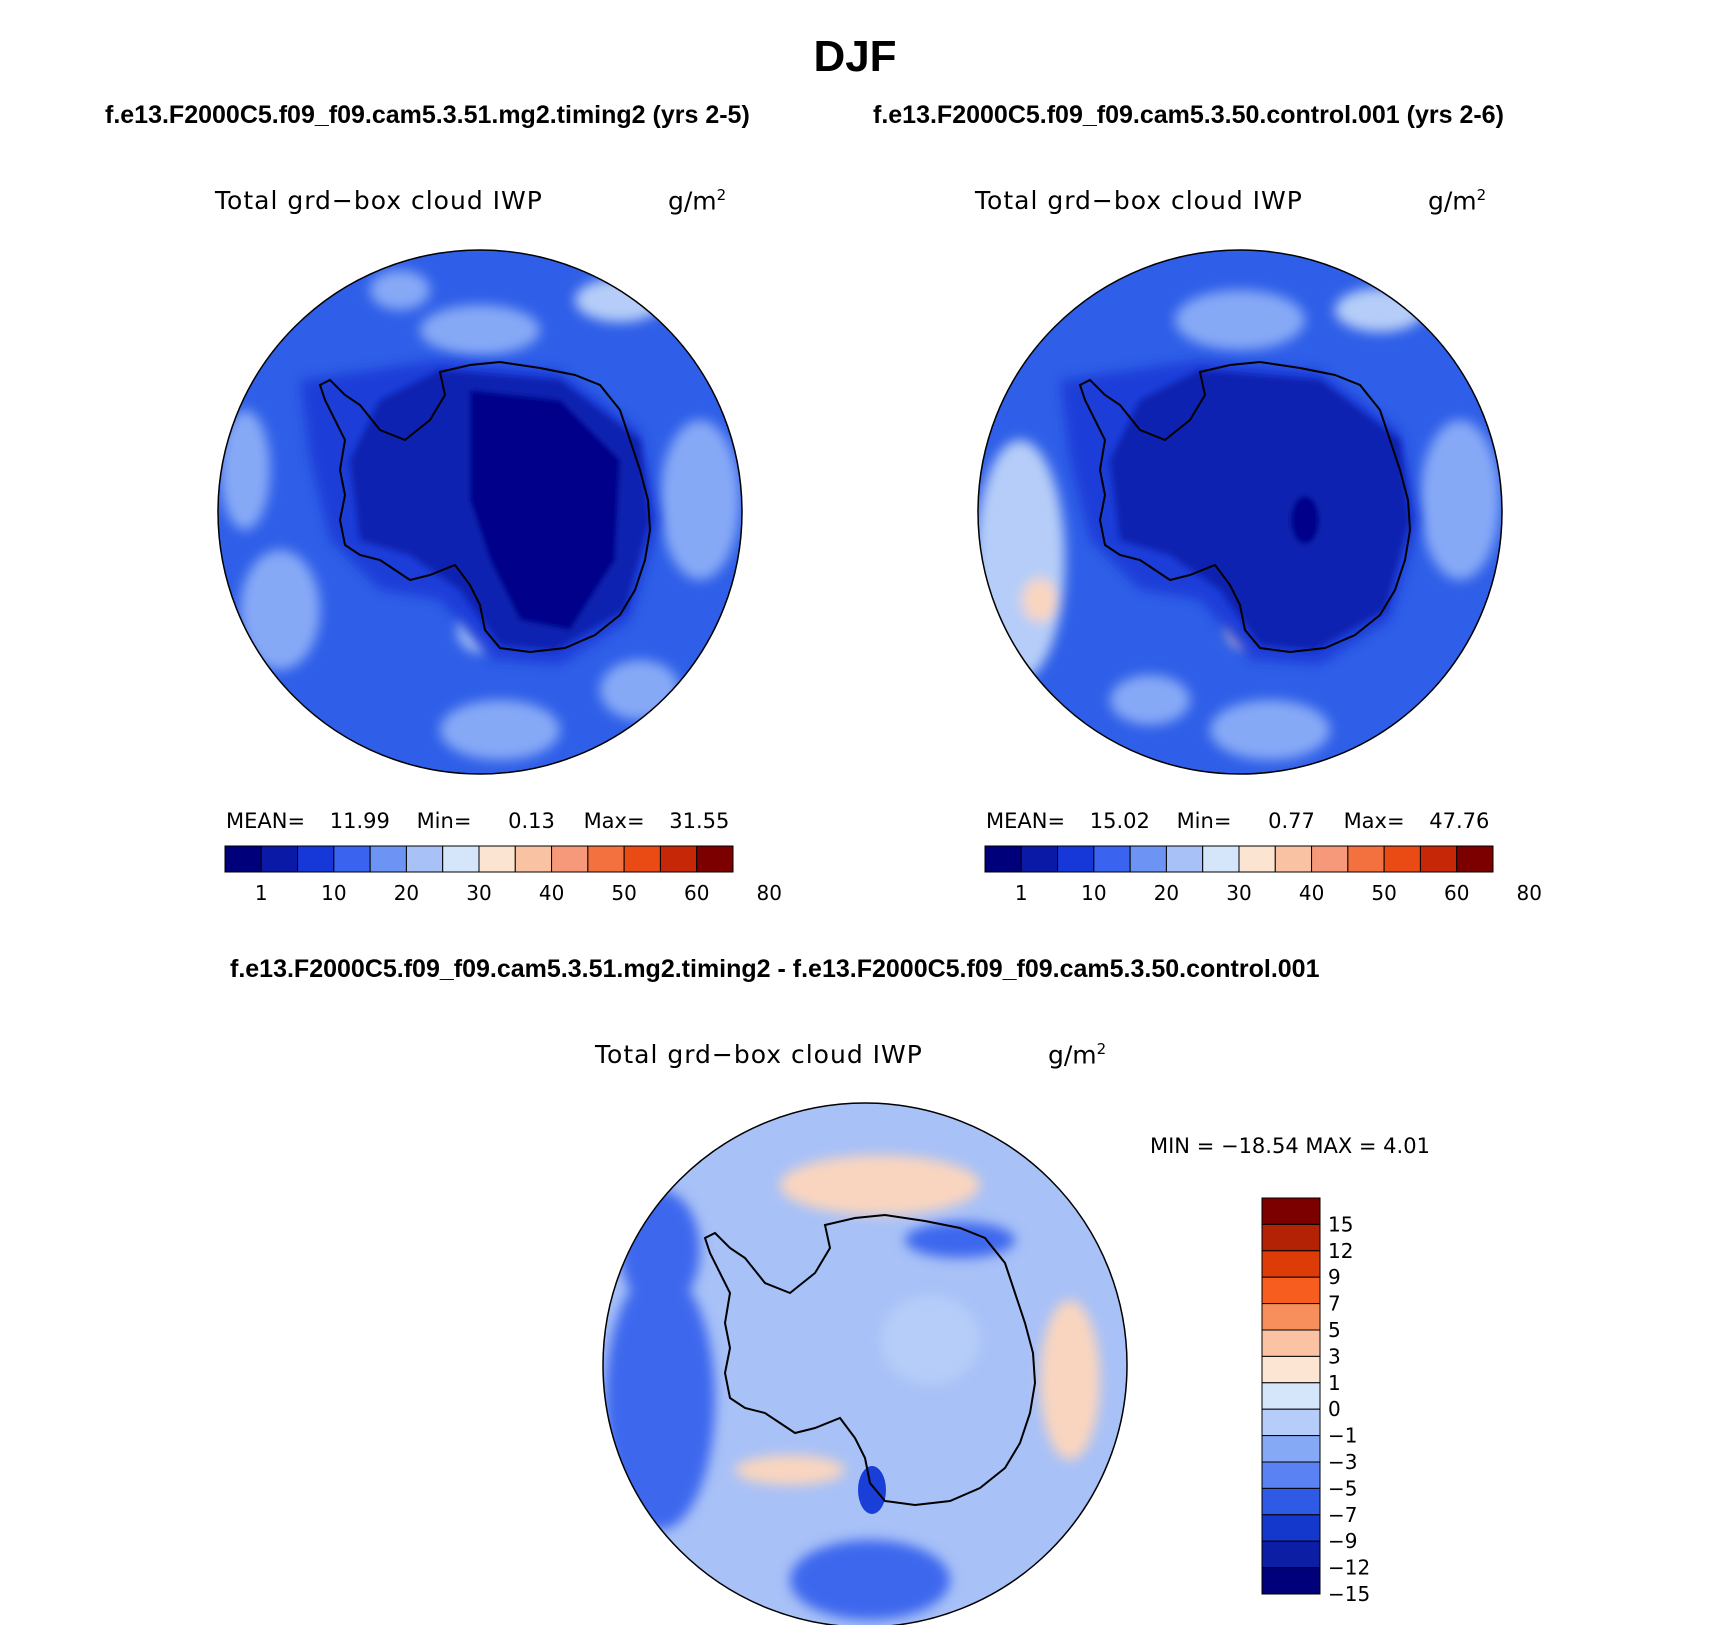 This screenshot has width=1710, height=1625. Describe the element at coordinates (1340, 1251) in the screenshot. I see `diff-colorbar-label: 12` at that location.